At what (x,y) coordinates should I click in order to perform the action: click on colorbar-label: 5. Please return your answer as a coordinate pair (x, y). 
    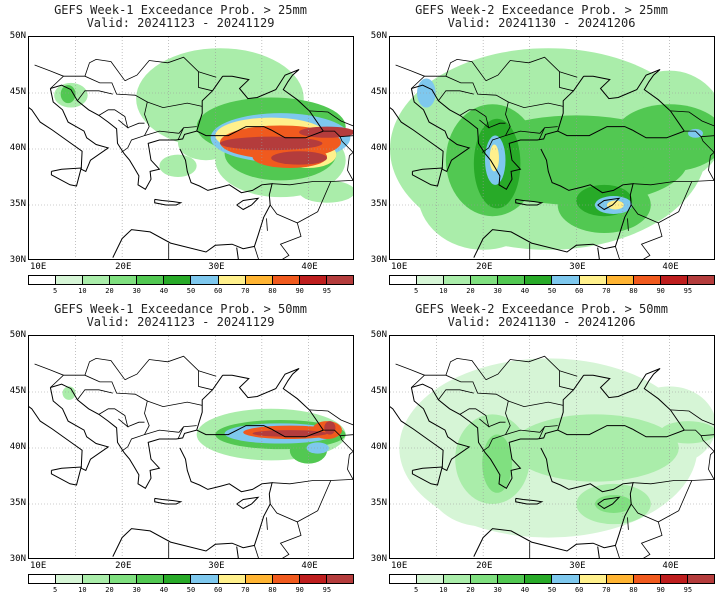
    Looking at the image, I should click on (416, 291).